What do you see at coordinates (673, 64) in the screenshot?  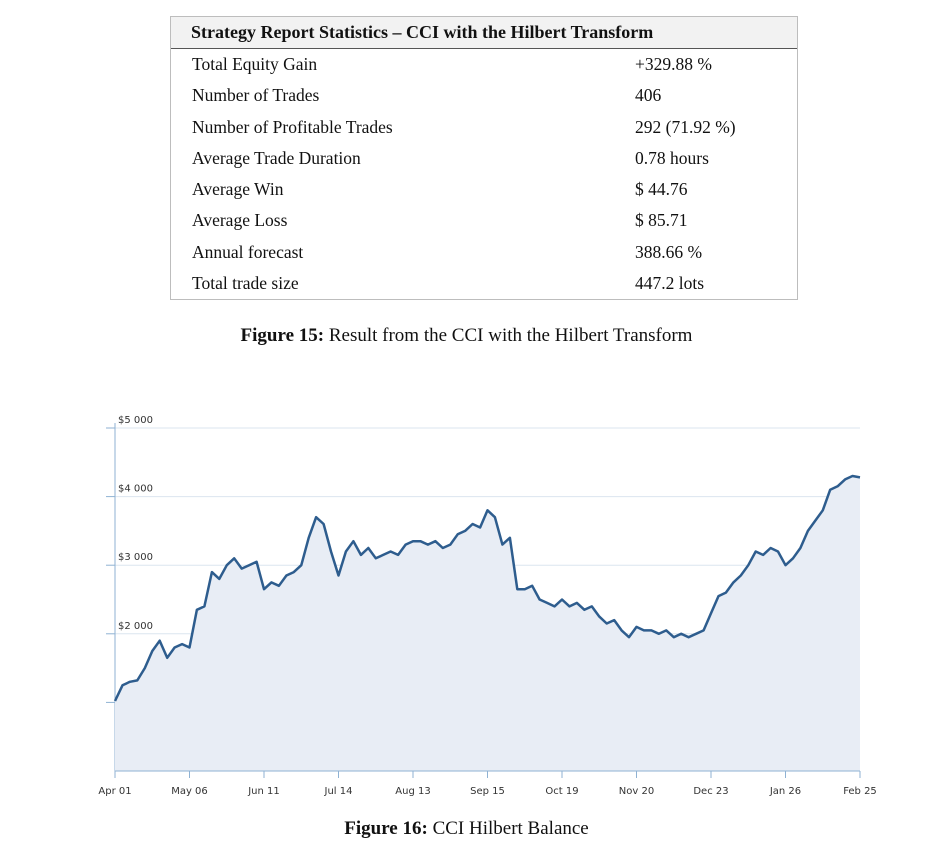 I see `cell-value: +329.88 %` at bounding box center [673, 64].